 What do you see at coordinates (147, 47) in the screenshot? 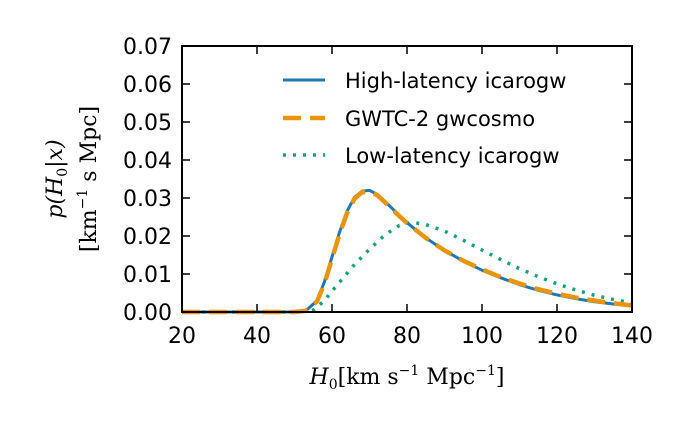
I see `y-tick-label-7: 0.07` at bounding box center [147, 47].